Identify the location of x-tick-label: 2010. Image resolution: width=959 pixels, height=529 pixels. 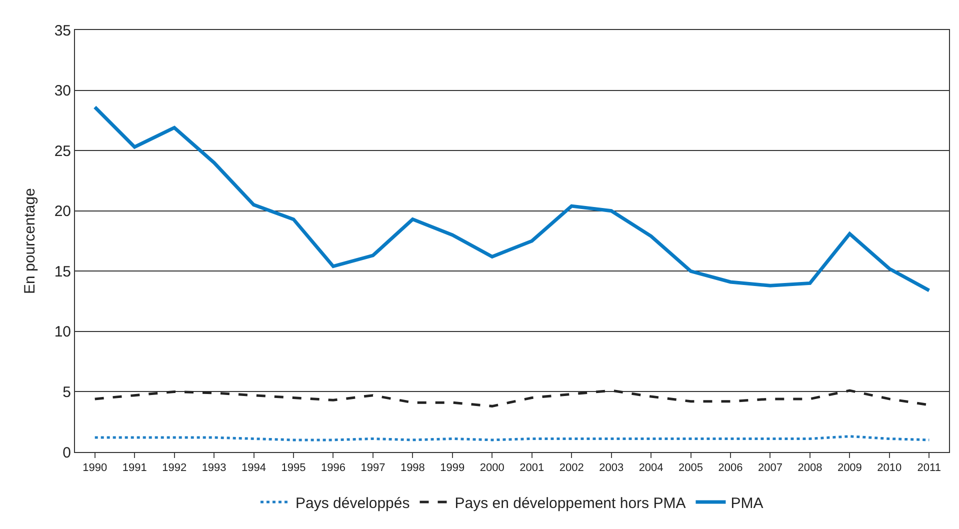
(889, 468).